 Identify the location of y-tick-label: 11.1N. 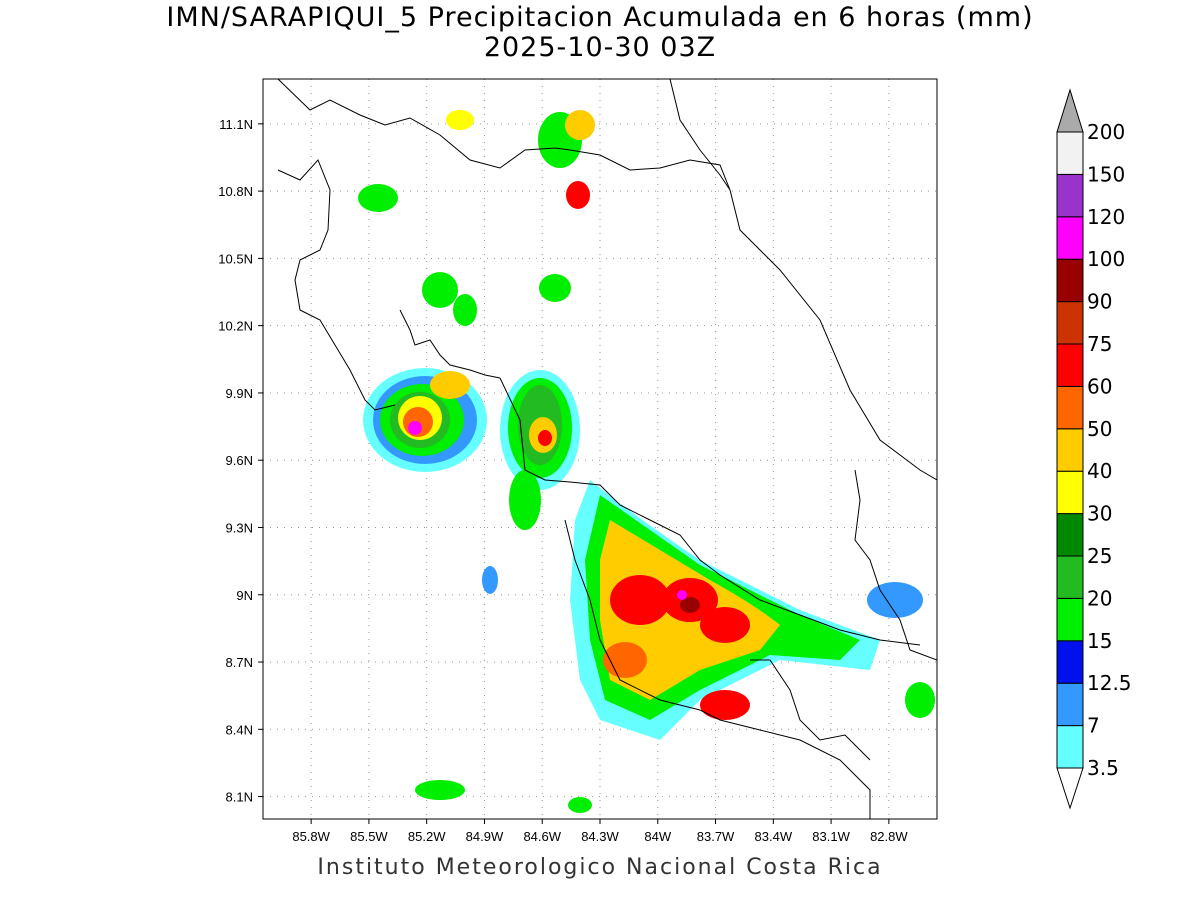
(236, 124).